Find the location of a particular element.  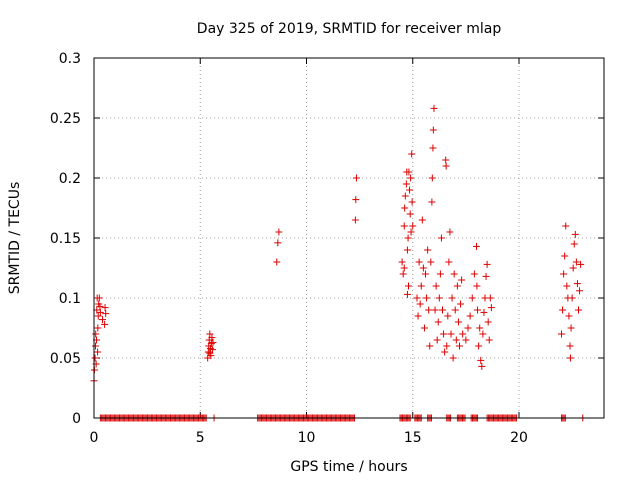

y-tick-label: 0.25 is located at coordinates (65, 119).